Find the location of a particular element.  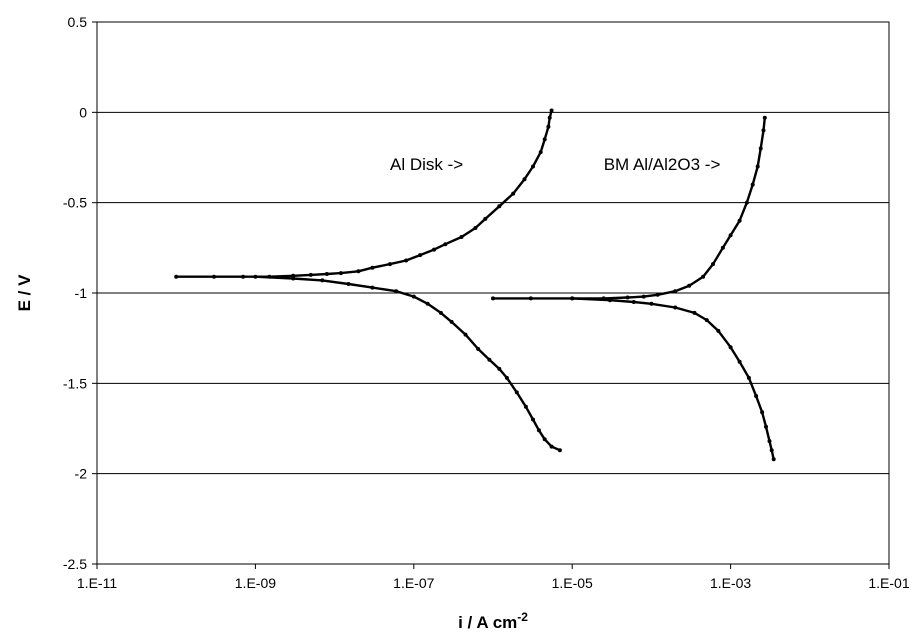

y-tick-label: -1.5 is located at coordinates (75, 383).